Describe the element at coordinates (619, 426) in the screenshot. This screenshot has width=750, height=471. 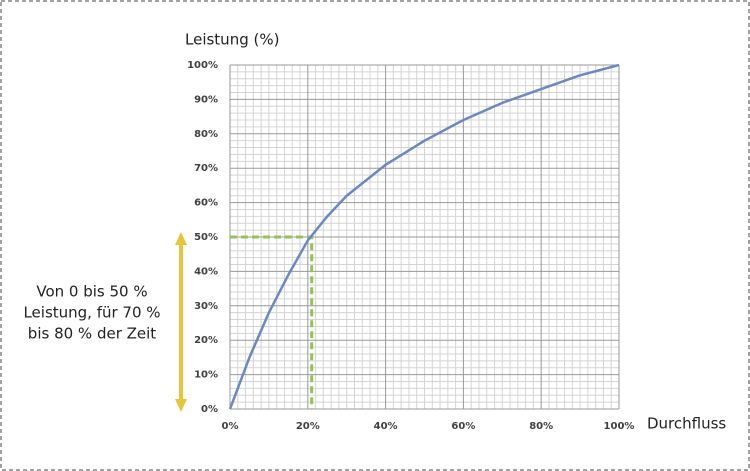
I see `x-tick-label: 100%` at that location.